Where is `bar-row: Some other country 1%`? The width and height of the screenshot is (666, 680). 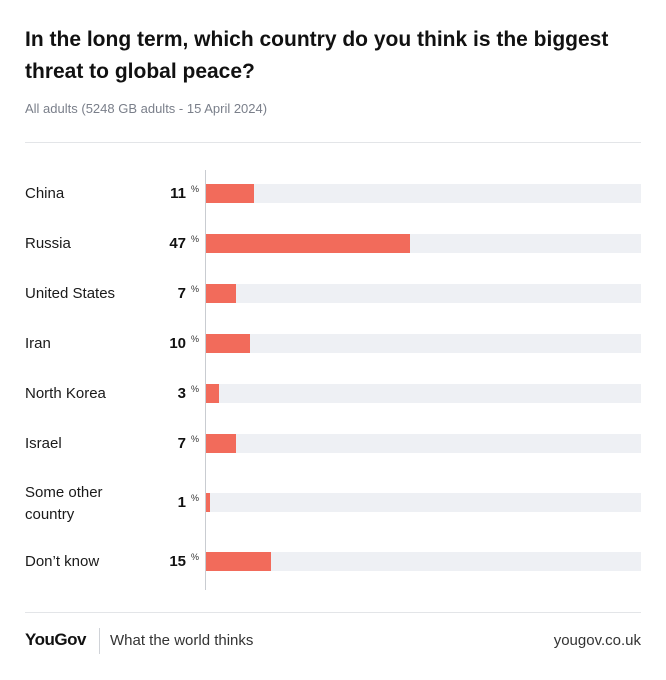 bar-row: Some other country 1% is located at coordinates (333, 504).